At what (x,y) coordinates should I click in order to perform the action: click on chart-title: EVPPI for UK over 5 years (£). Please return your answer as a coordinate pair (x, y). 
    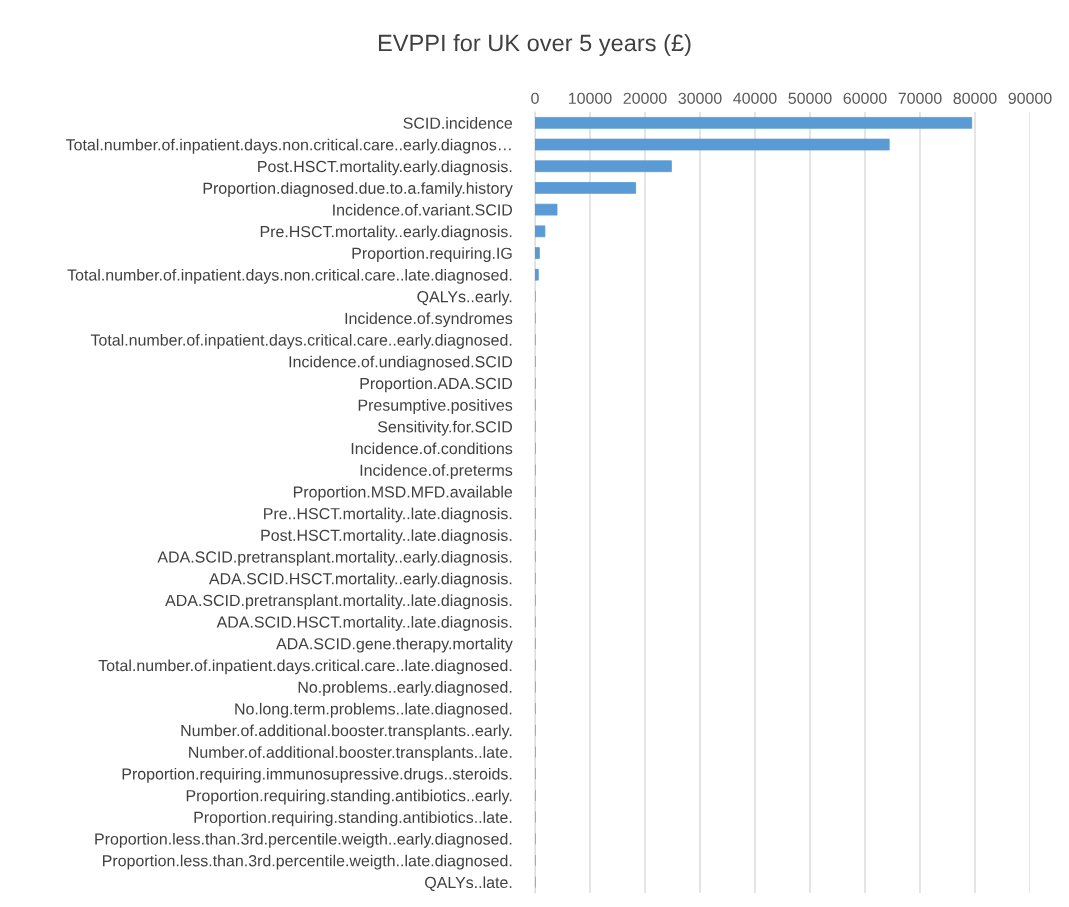
    Looking at the image, I should click on (534, 45).